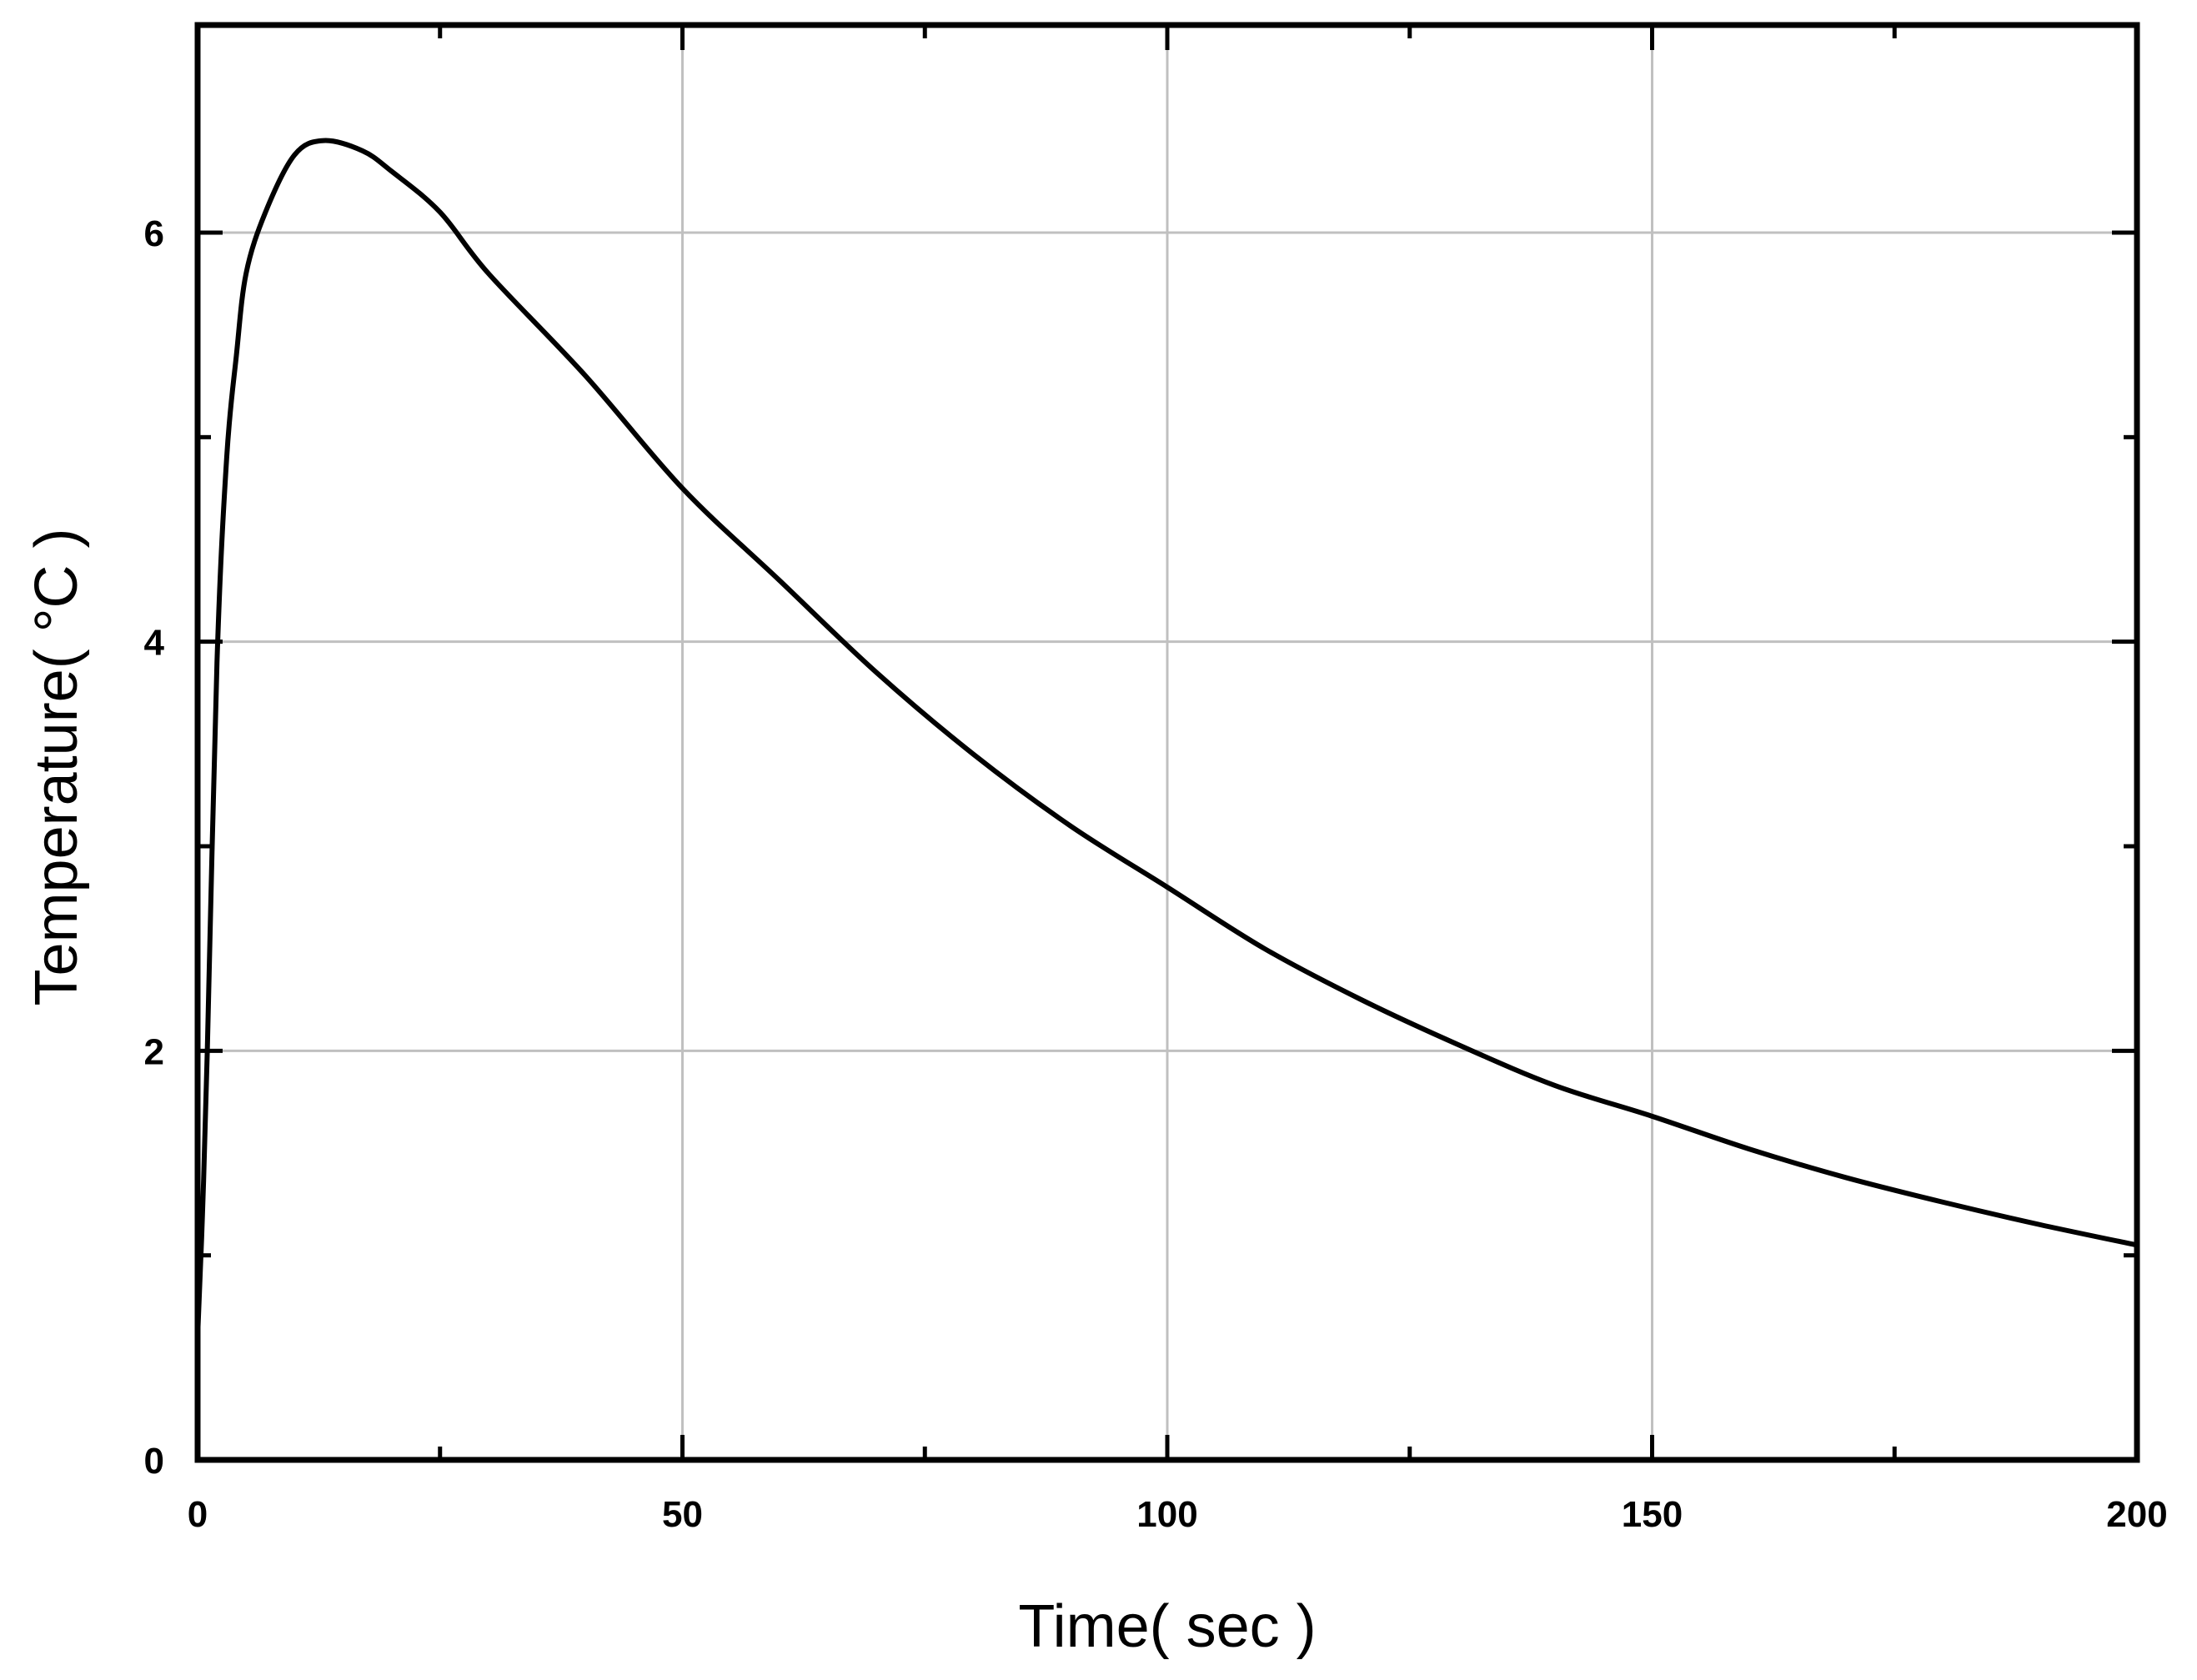  What do you see at coordinates (2136, 1514) in the screenshot?
I see `x-tick-label: 200` at bounding box center [2136, 1514].